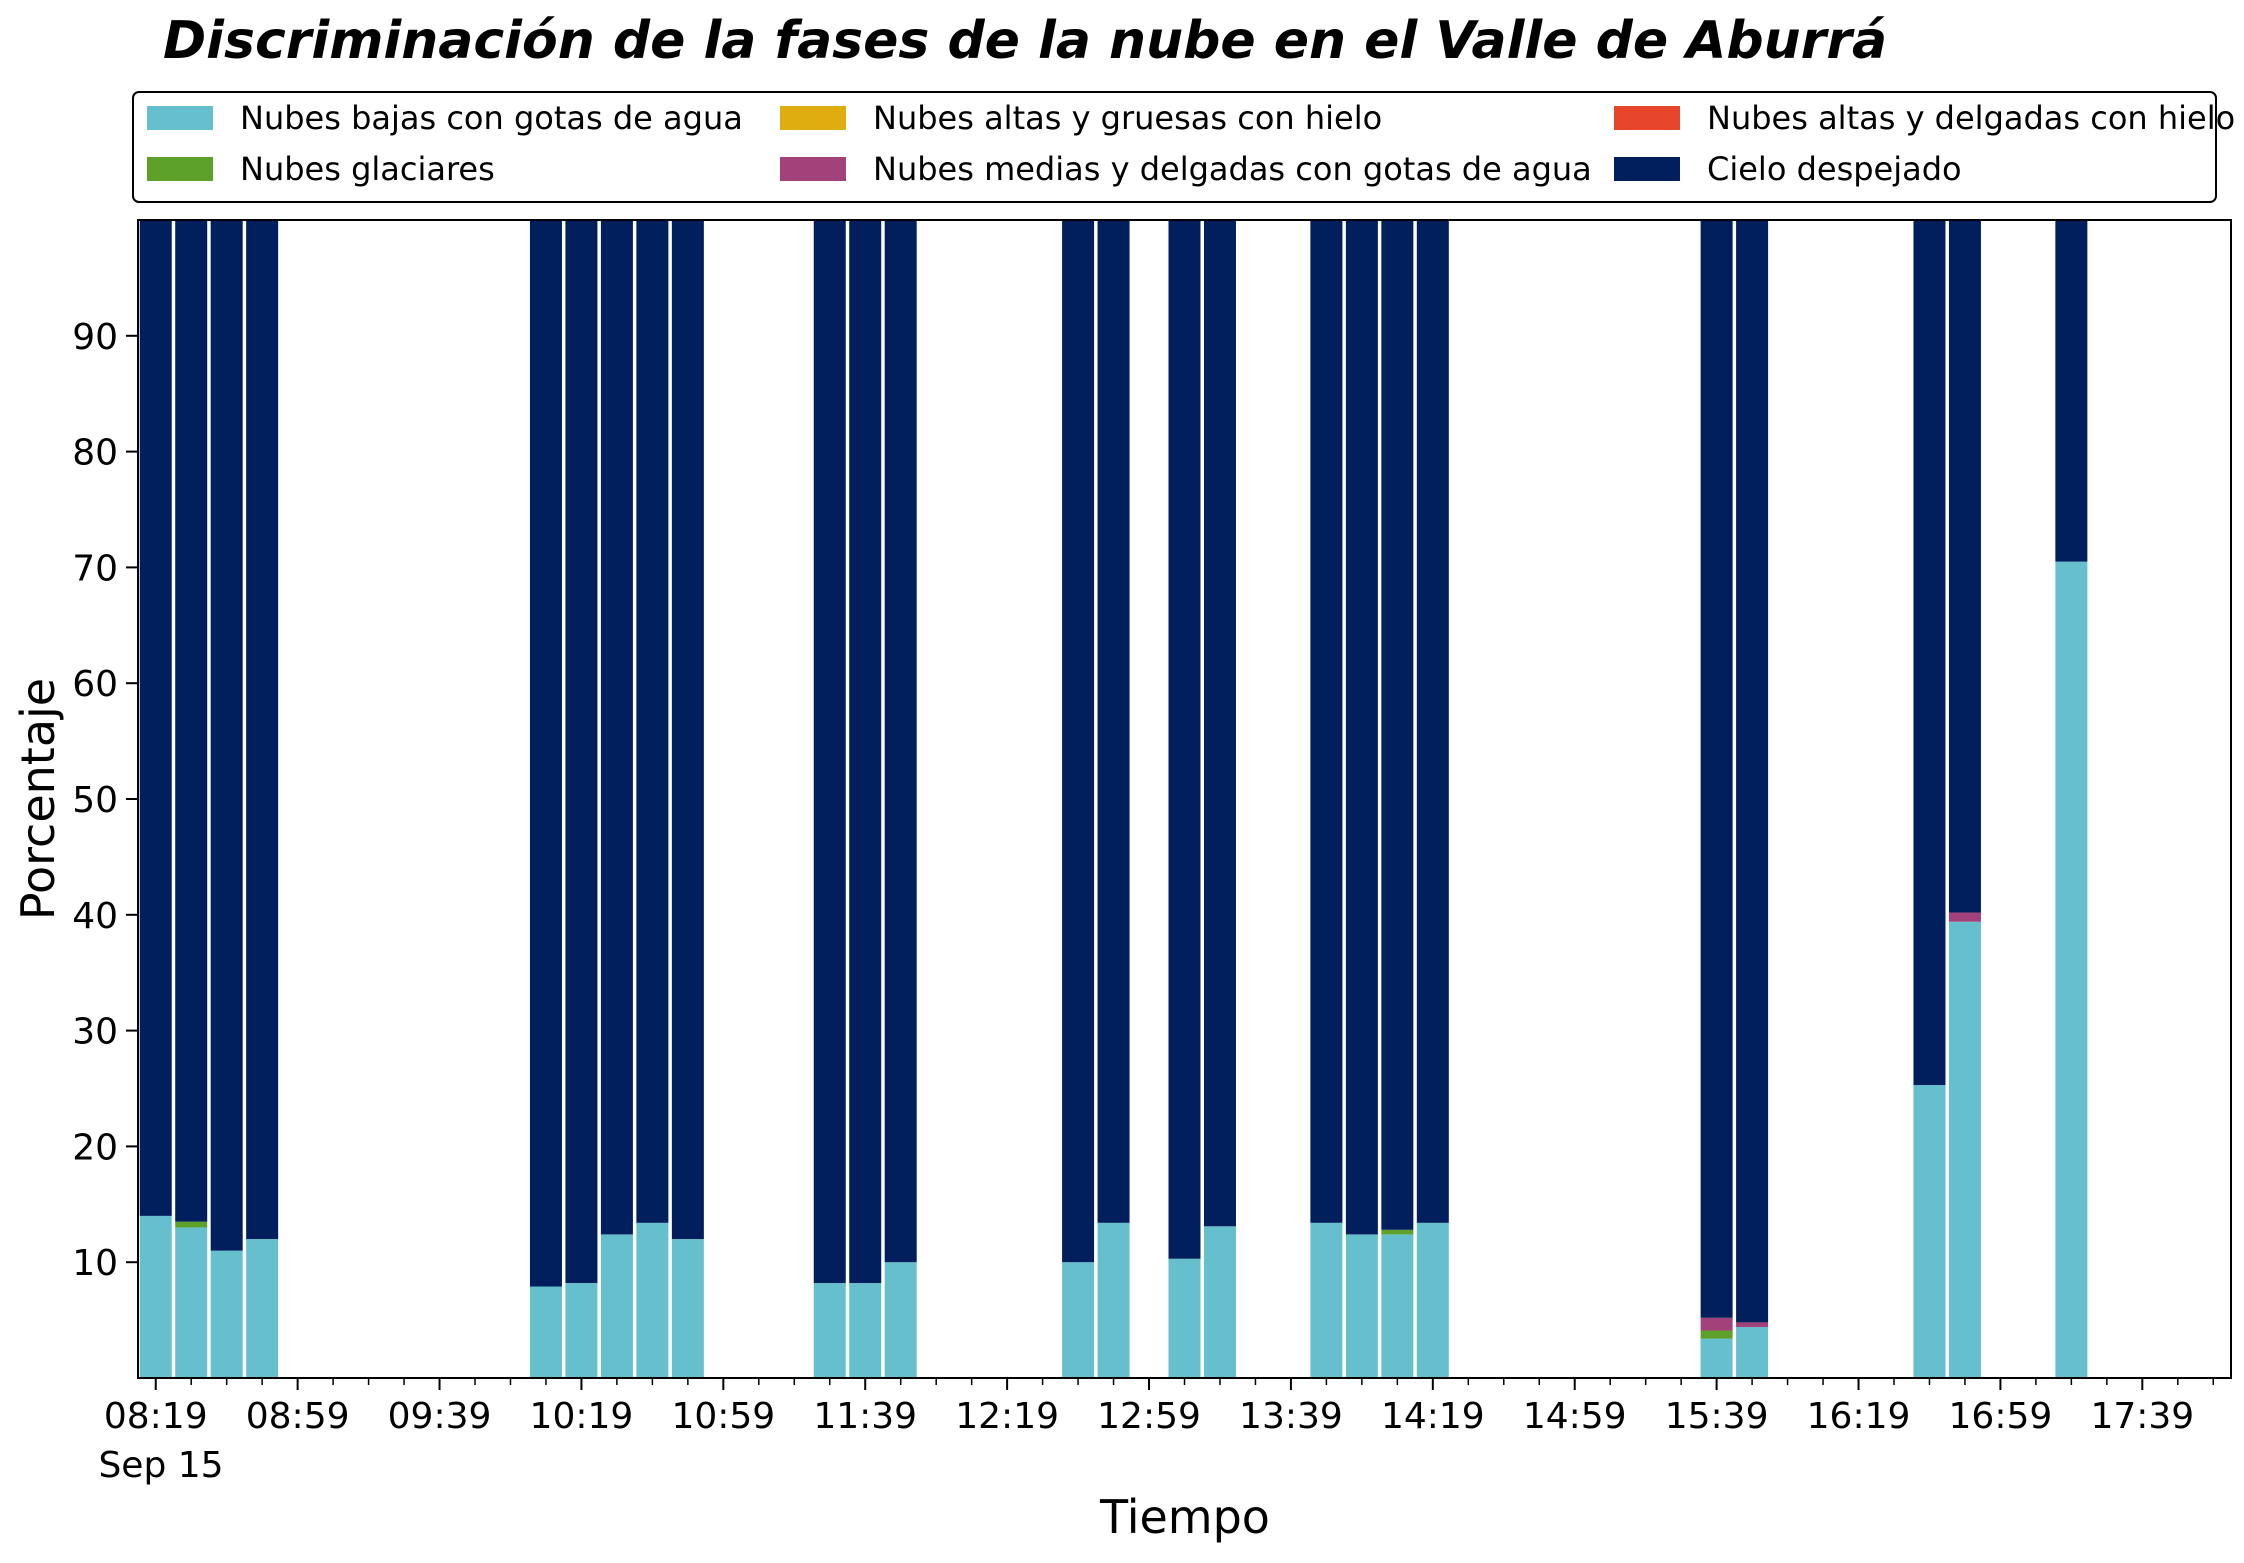  I want to click on y-tick-label: 50, so click(95, 800).